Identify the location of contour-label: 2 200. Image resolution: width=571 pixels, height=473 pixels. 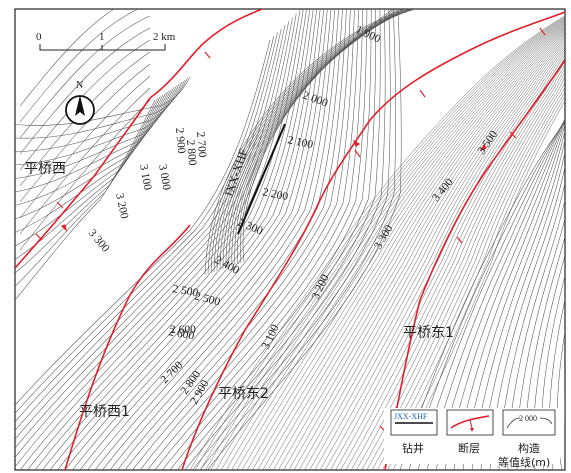
(275, 194).